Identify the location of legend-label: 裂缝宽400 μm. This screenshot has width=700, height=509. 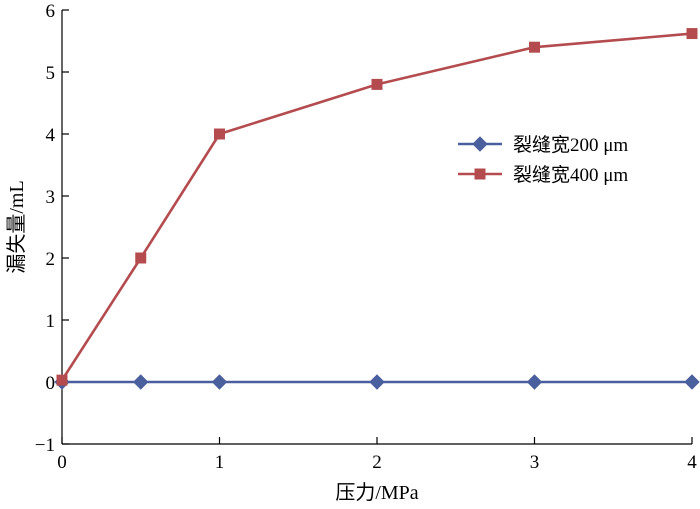
(570, 175).